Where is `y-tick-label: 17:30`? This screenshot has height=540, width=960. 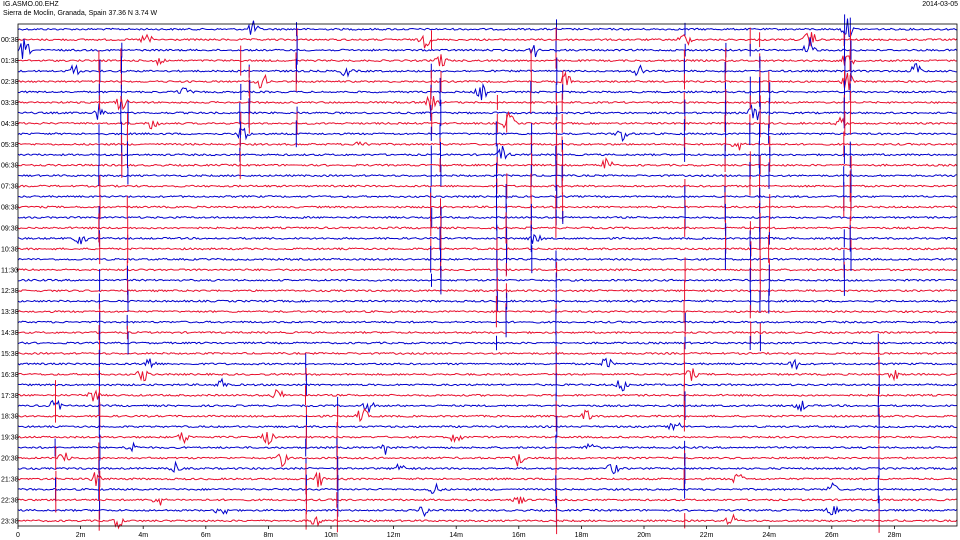 y-tick-label: 17:30 is located at coordinates (10, 396).